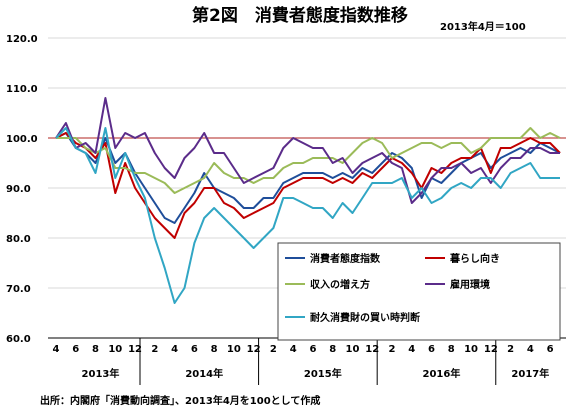 This screenshot has height=415, width=580. What do you see at coordinates (18, 339) in the screenshot?
I see `y-tick-label-6: 60.0` at bounding box center [18, 339].